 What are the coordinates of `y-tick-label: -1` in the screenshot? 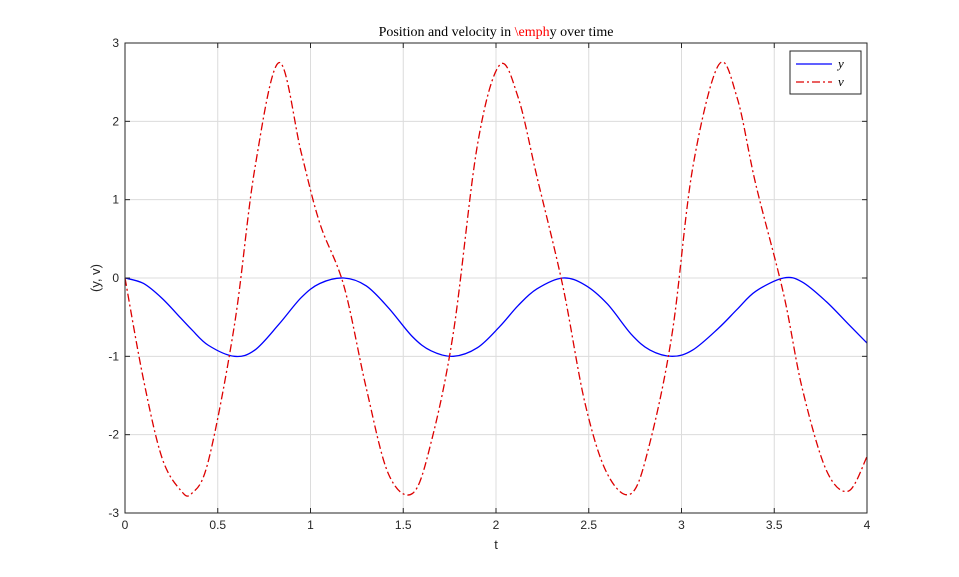 It's located at (113, 356).